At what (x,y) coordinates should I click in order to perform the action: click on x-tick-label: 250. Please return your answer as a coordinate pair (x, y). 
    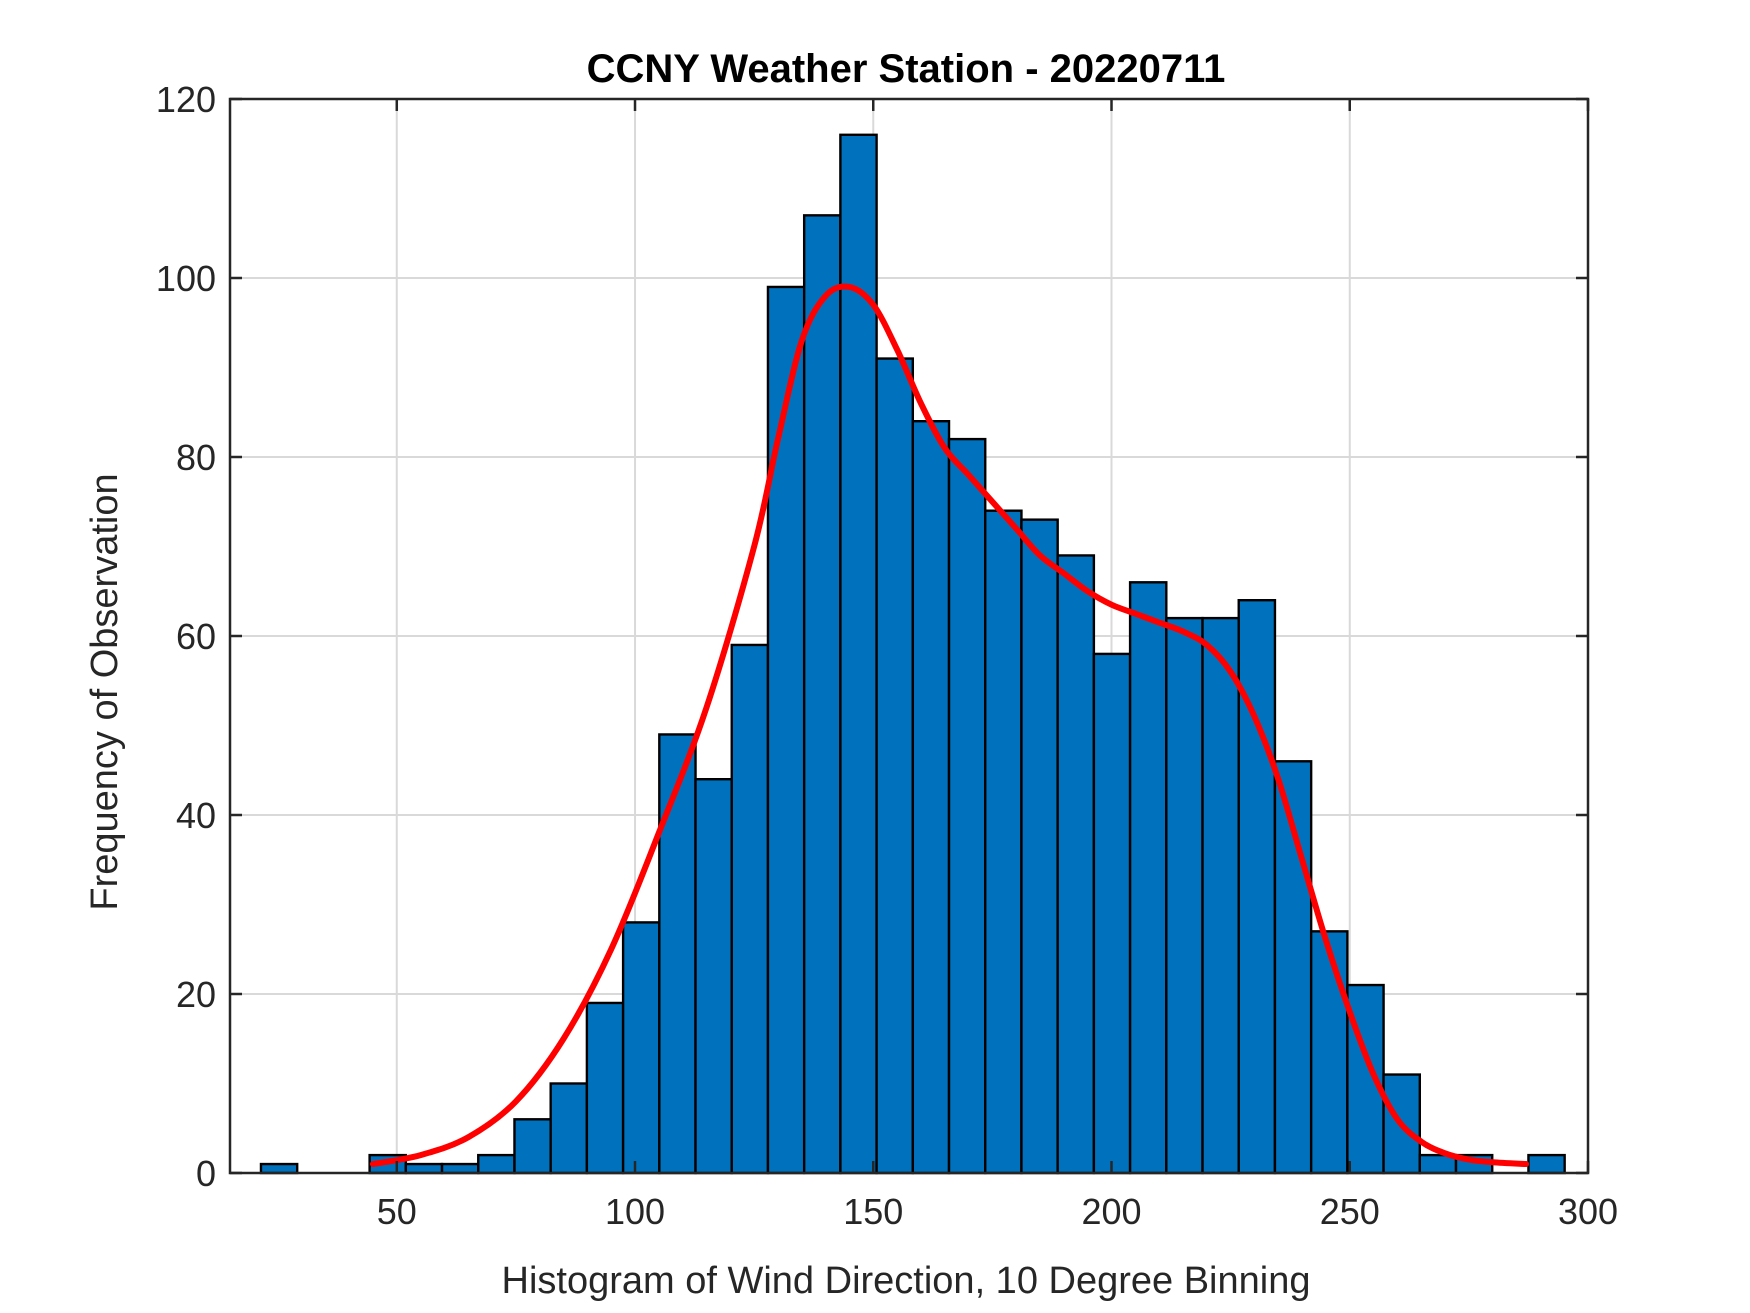
    Looking at the image, I should click on (1350, 1211).